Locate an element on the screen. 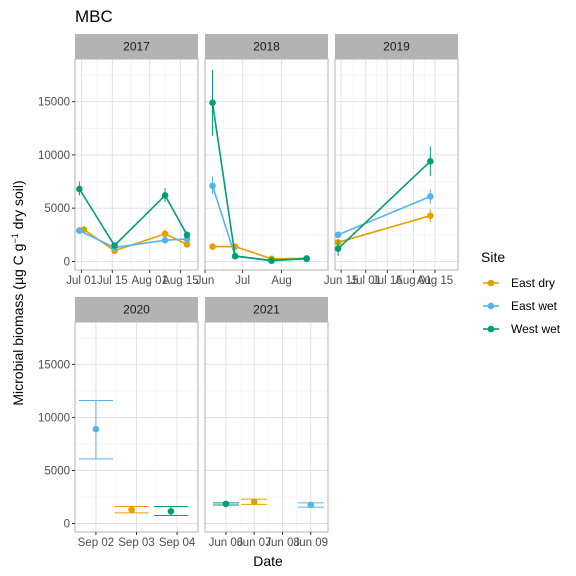 This screenshot has width=576, height=576. x-tick-label: Jul is located at coordinates (242, 281).